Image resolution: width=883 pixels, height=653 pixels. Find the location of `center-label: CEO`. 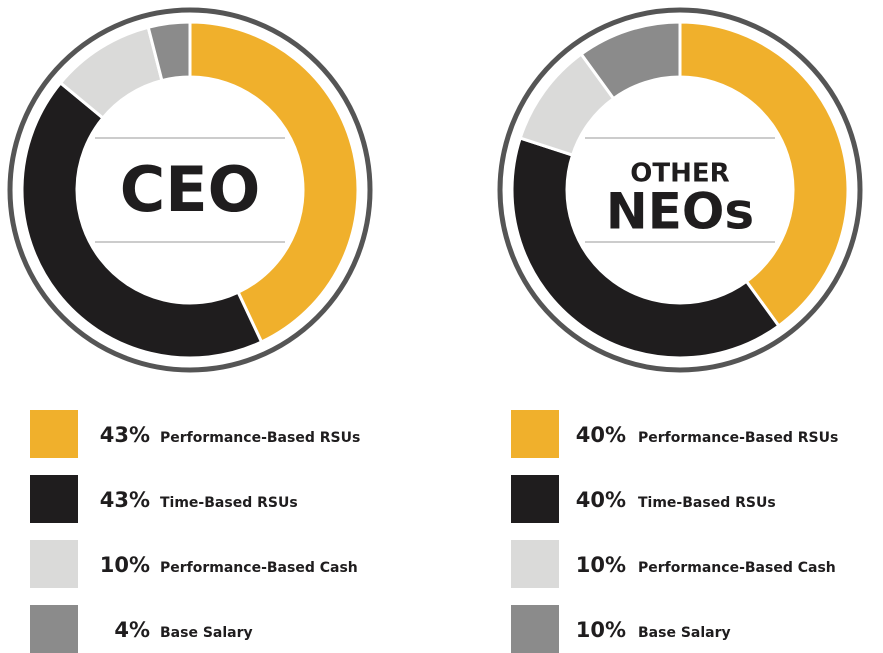

center-label: CEO is located at coordinates (190, 189).